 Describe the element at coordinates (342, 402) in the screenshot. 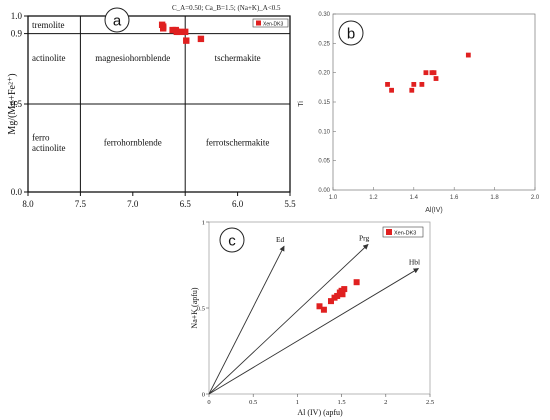

I see `panel-c-x-tick-label: 1.5` at that location.